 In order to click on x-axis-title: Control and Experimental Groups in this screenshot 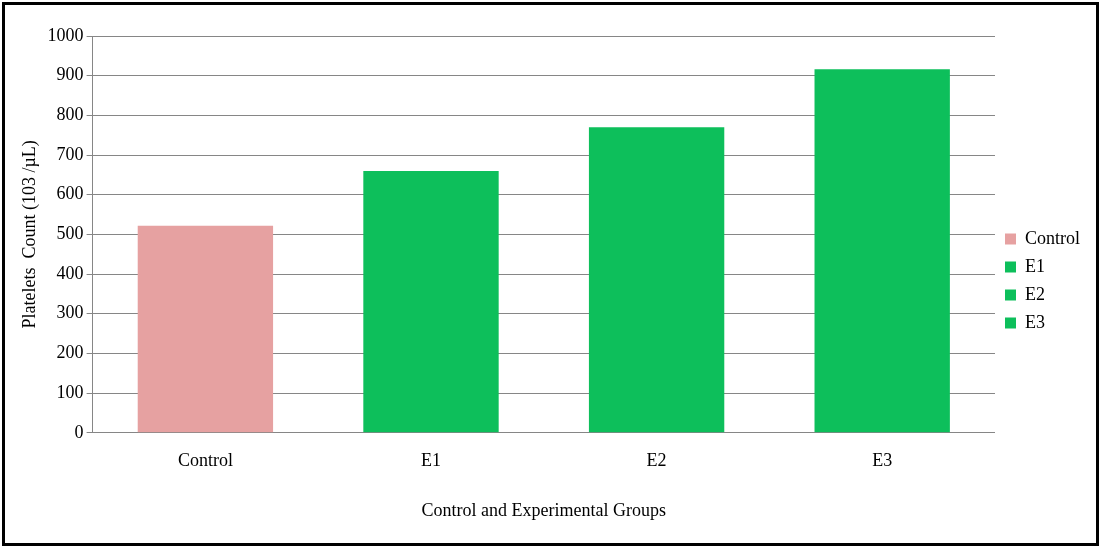, I will do `click(544, 509)`.